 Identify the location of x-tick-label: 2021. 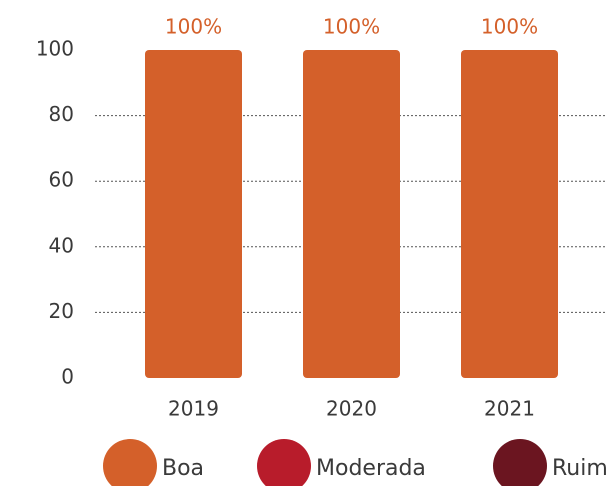
(509, 409).